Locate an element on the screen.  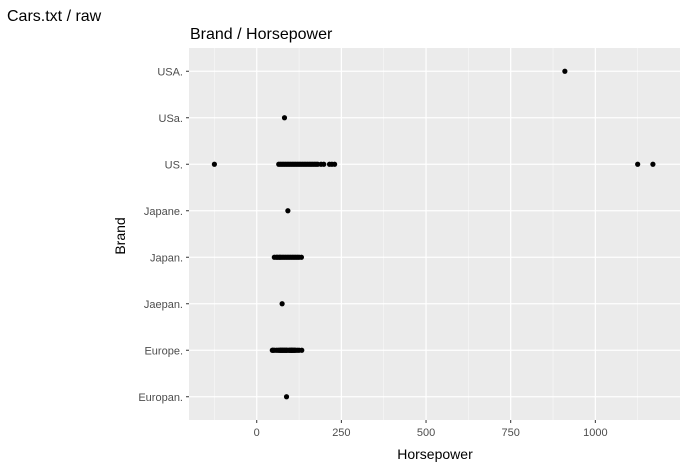
y-tick-label: Europe. is located at coordinates (163, 351).